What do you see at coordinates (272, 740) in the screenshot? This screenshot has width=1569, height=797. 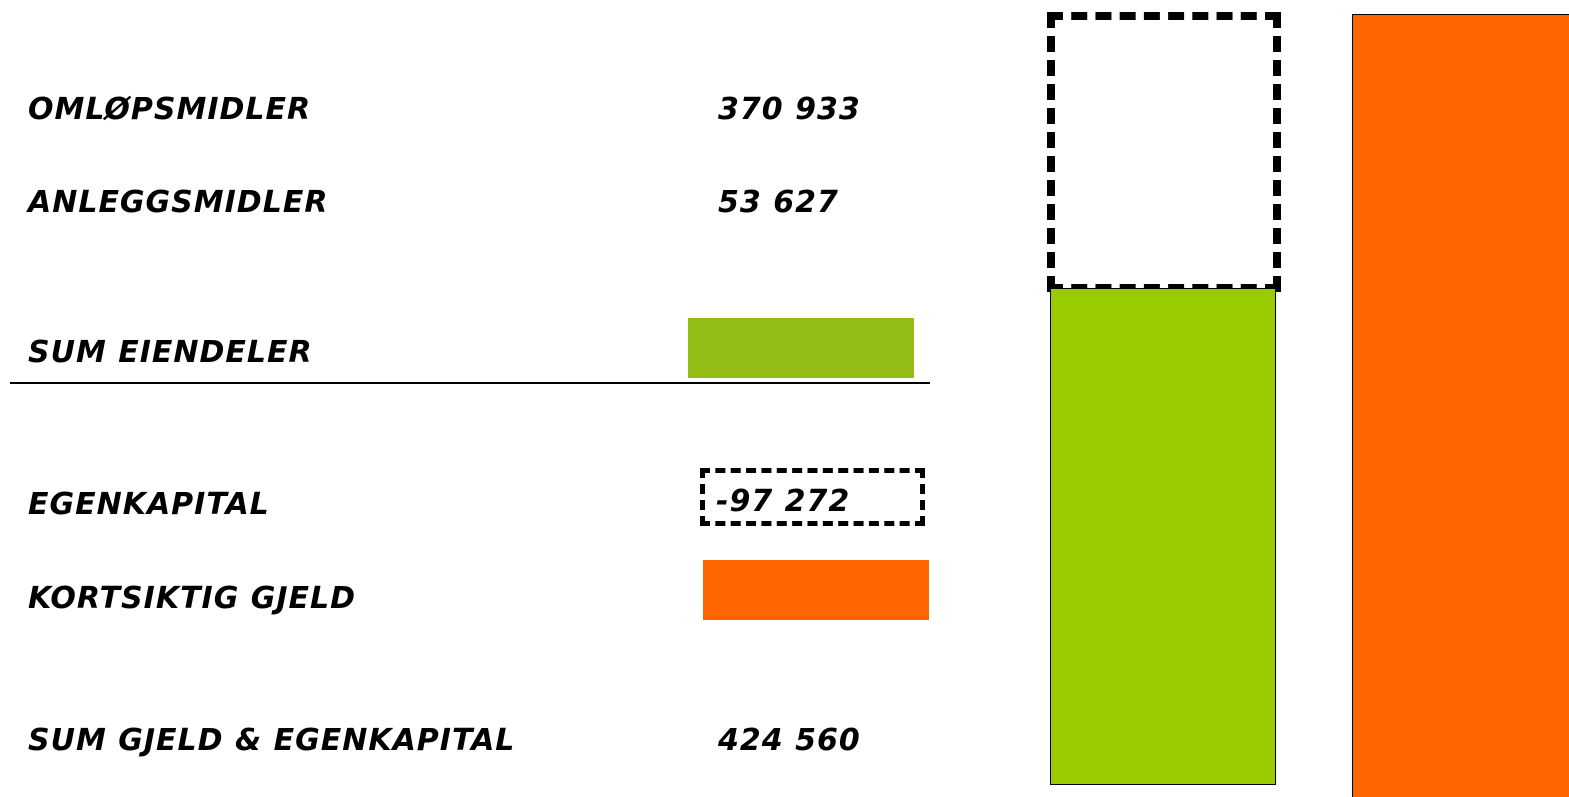 I see `sum-gjeld-egenkapital-label: SUM GJELD & EGENKAPITAL` at bounding box center [272, 740].